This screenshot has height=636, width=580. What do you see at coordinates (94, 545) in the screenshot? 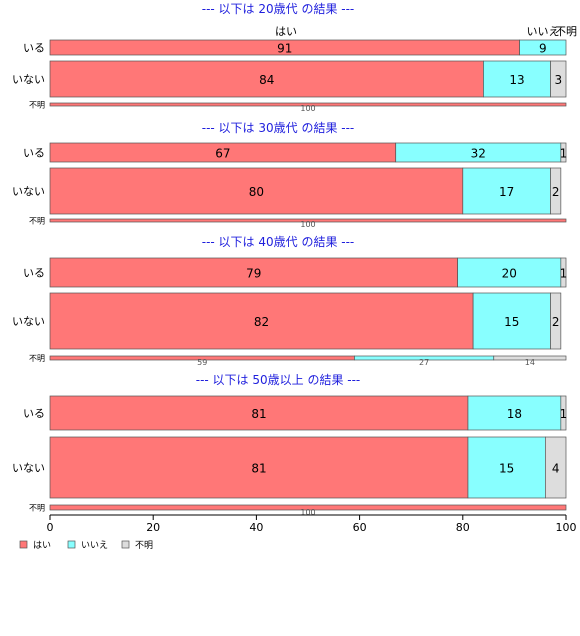
I see `legend-label: いいえ` at bounding box center [94, 545].